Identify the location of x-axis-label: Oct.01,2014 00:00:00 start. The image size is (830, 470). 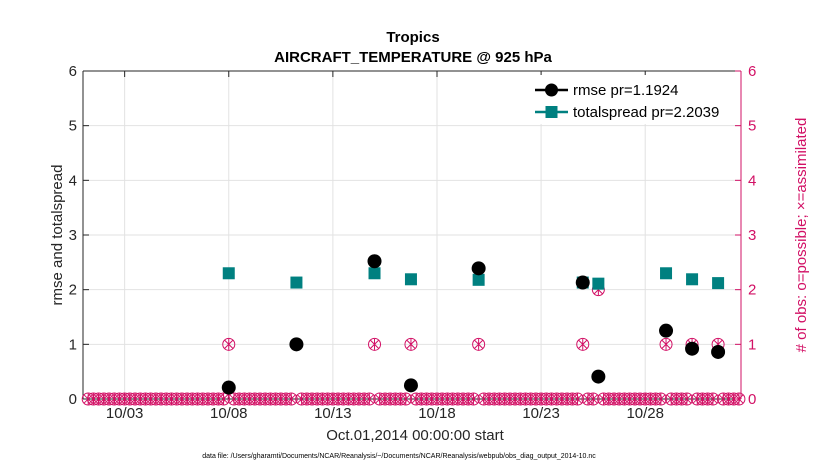
(415, 435).